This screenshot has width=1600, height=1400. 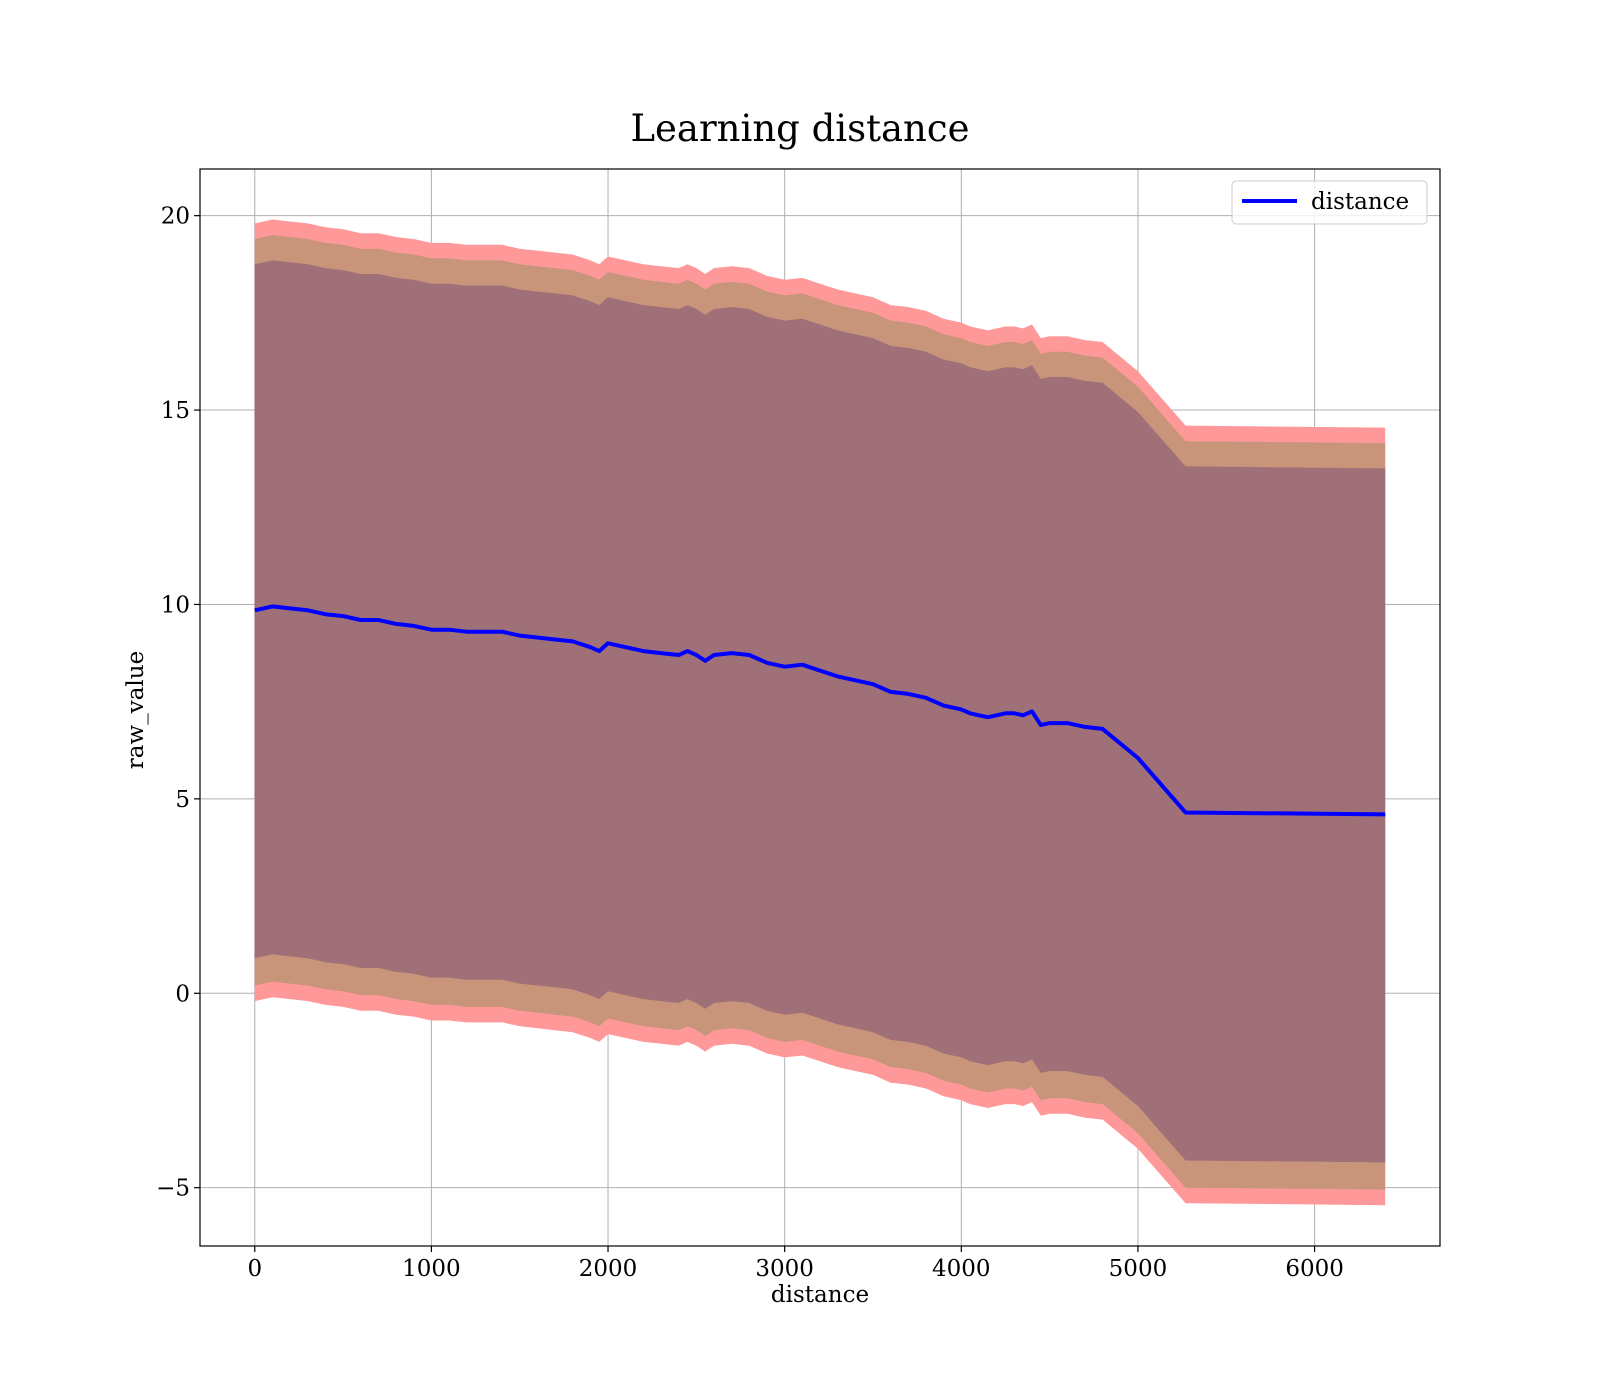 What do you see at coordinates (182, 800) in the screenshot?
I see `y-tick-label: 5` at bounding box center [182, 800].